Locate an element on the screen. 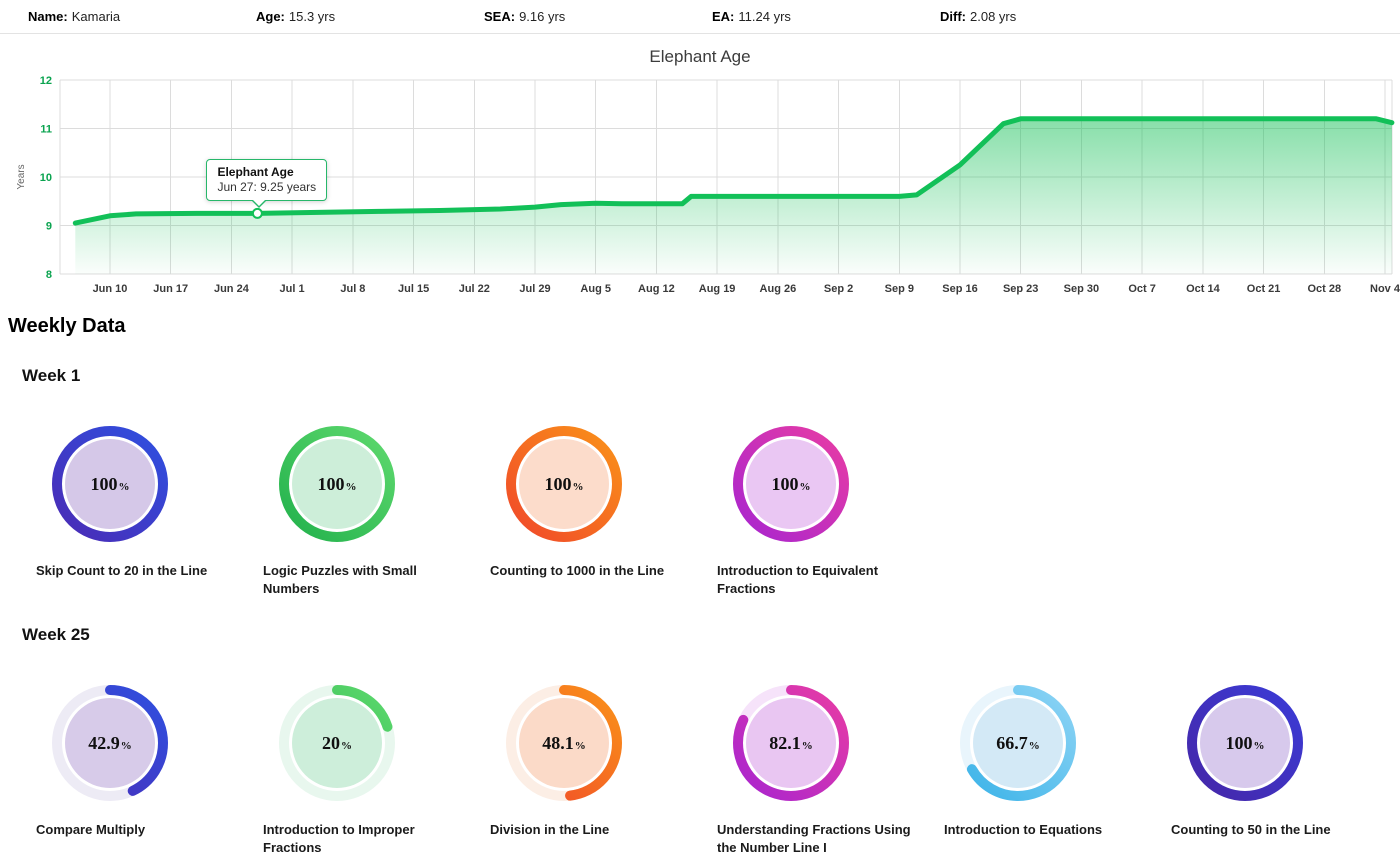 This screenshot has width=1400, height=856. x-tick-label: Jun 10 is located at coordinates (110, 289).